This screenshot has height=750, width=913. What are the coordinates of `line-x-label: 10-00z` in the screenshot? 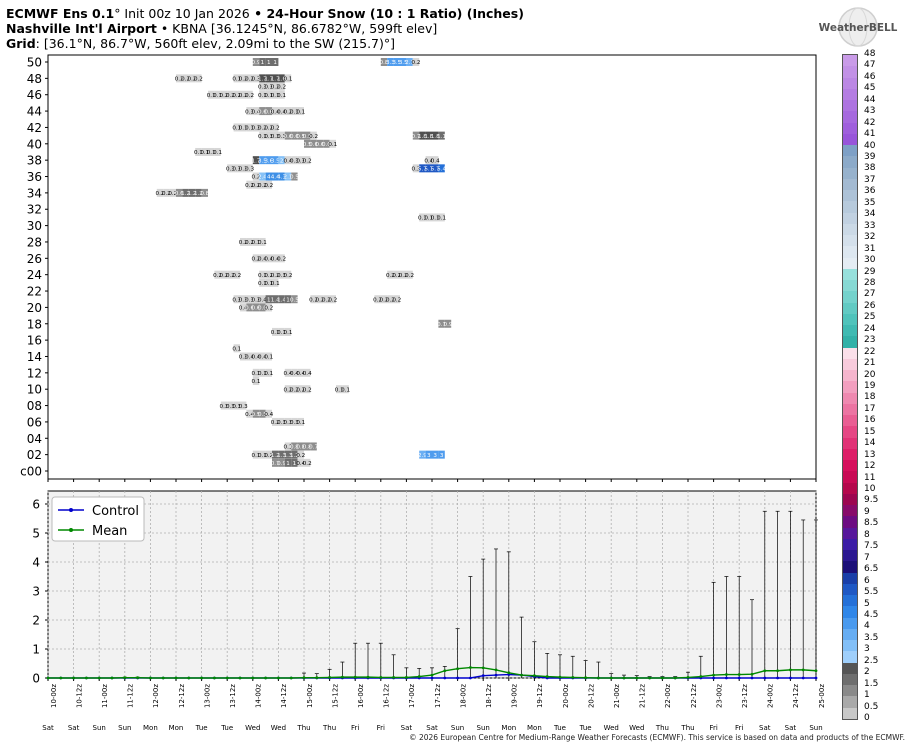 It's located at (54, 696).